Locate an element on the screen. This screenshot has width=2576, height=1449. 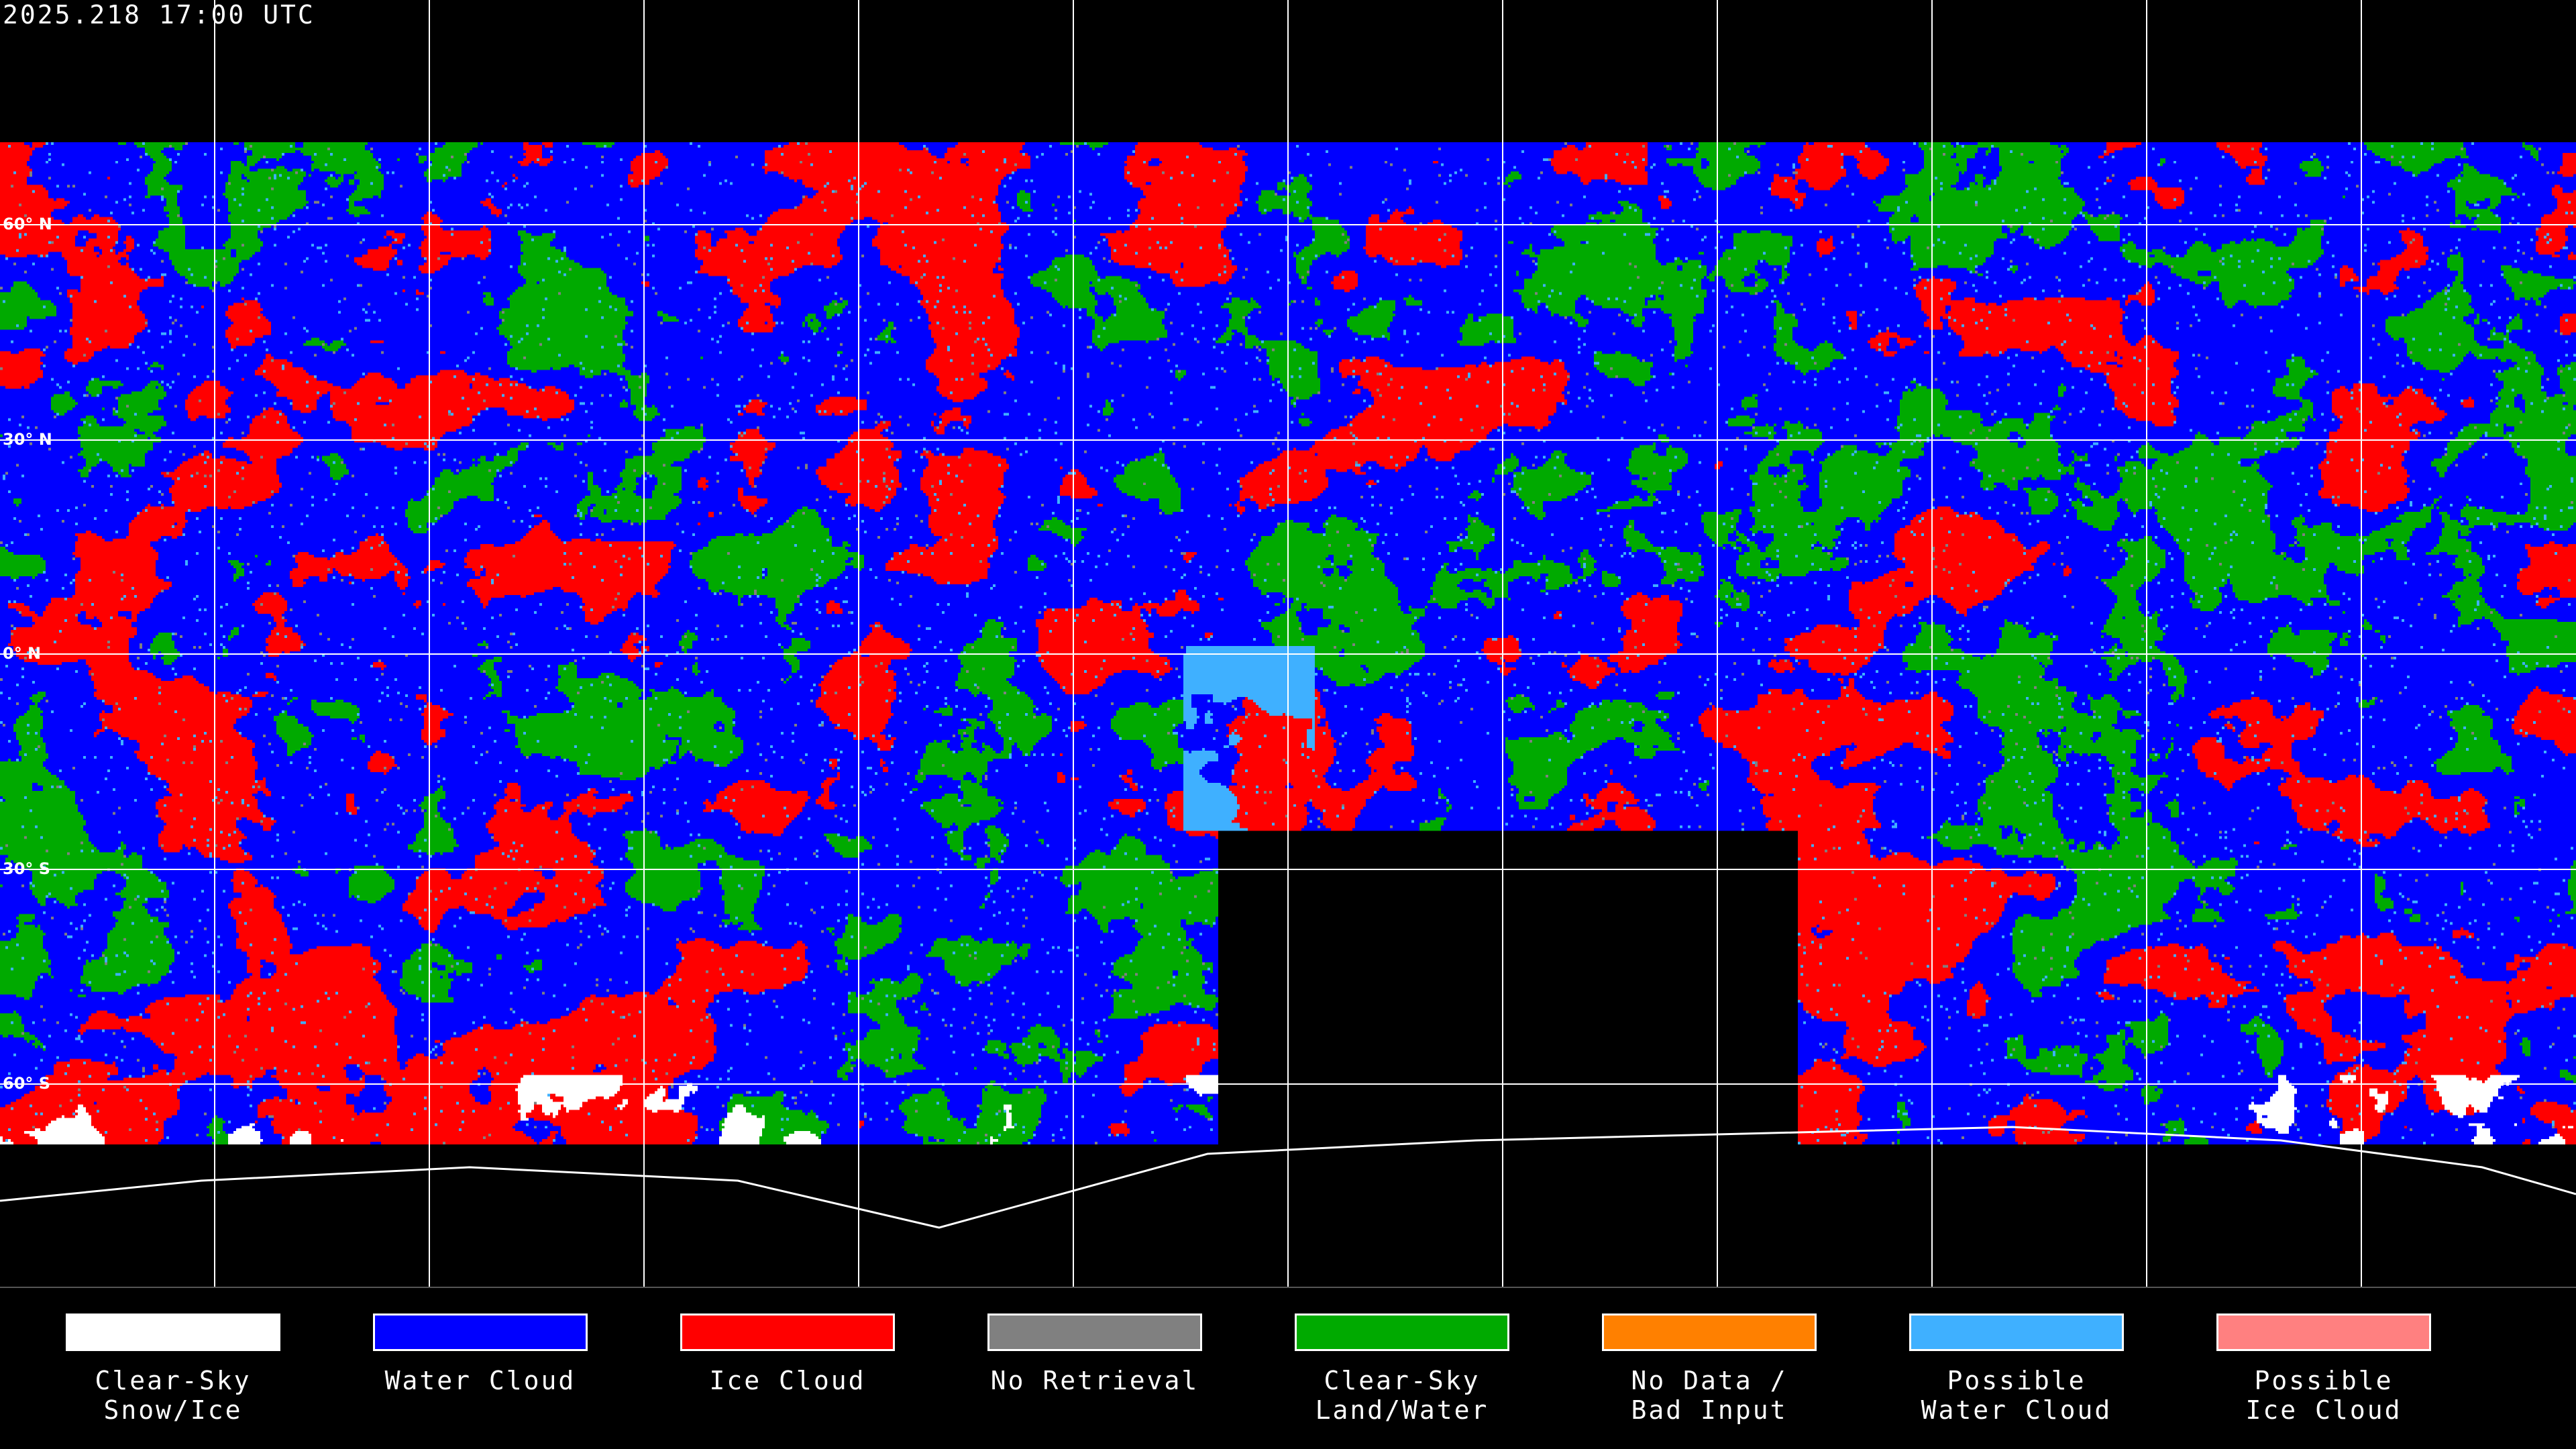
legend-item: No Data / Bad Input is located at coordinates (1709, 1369).